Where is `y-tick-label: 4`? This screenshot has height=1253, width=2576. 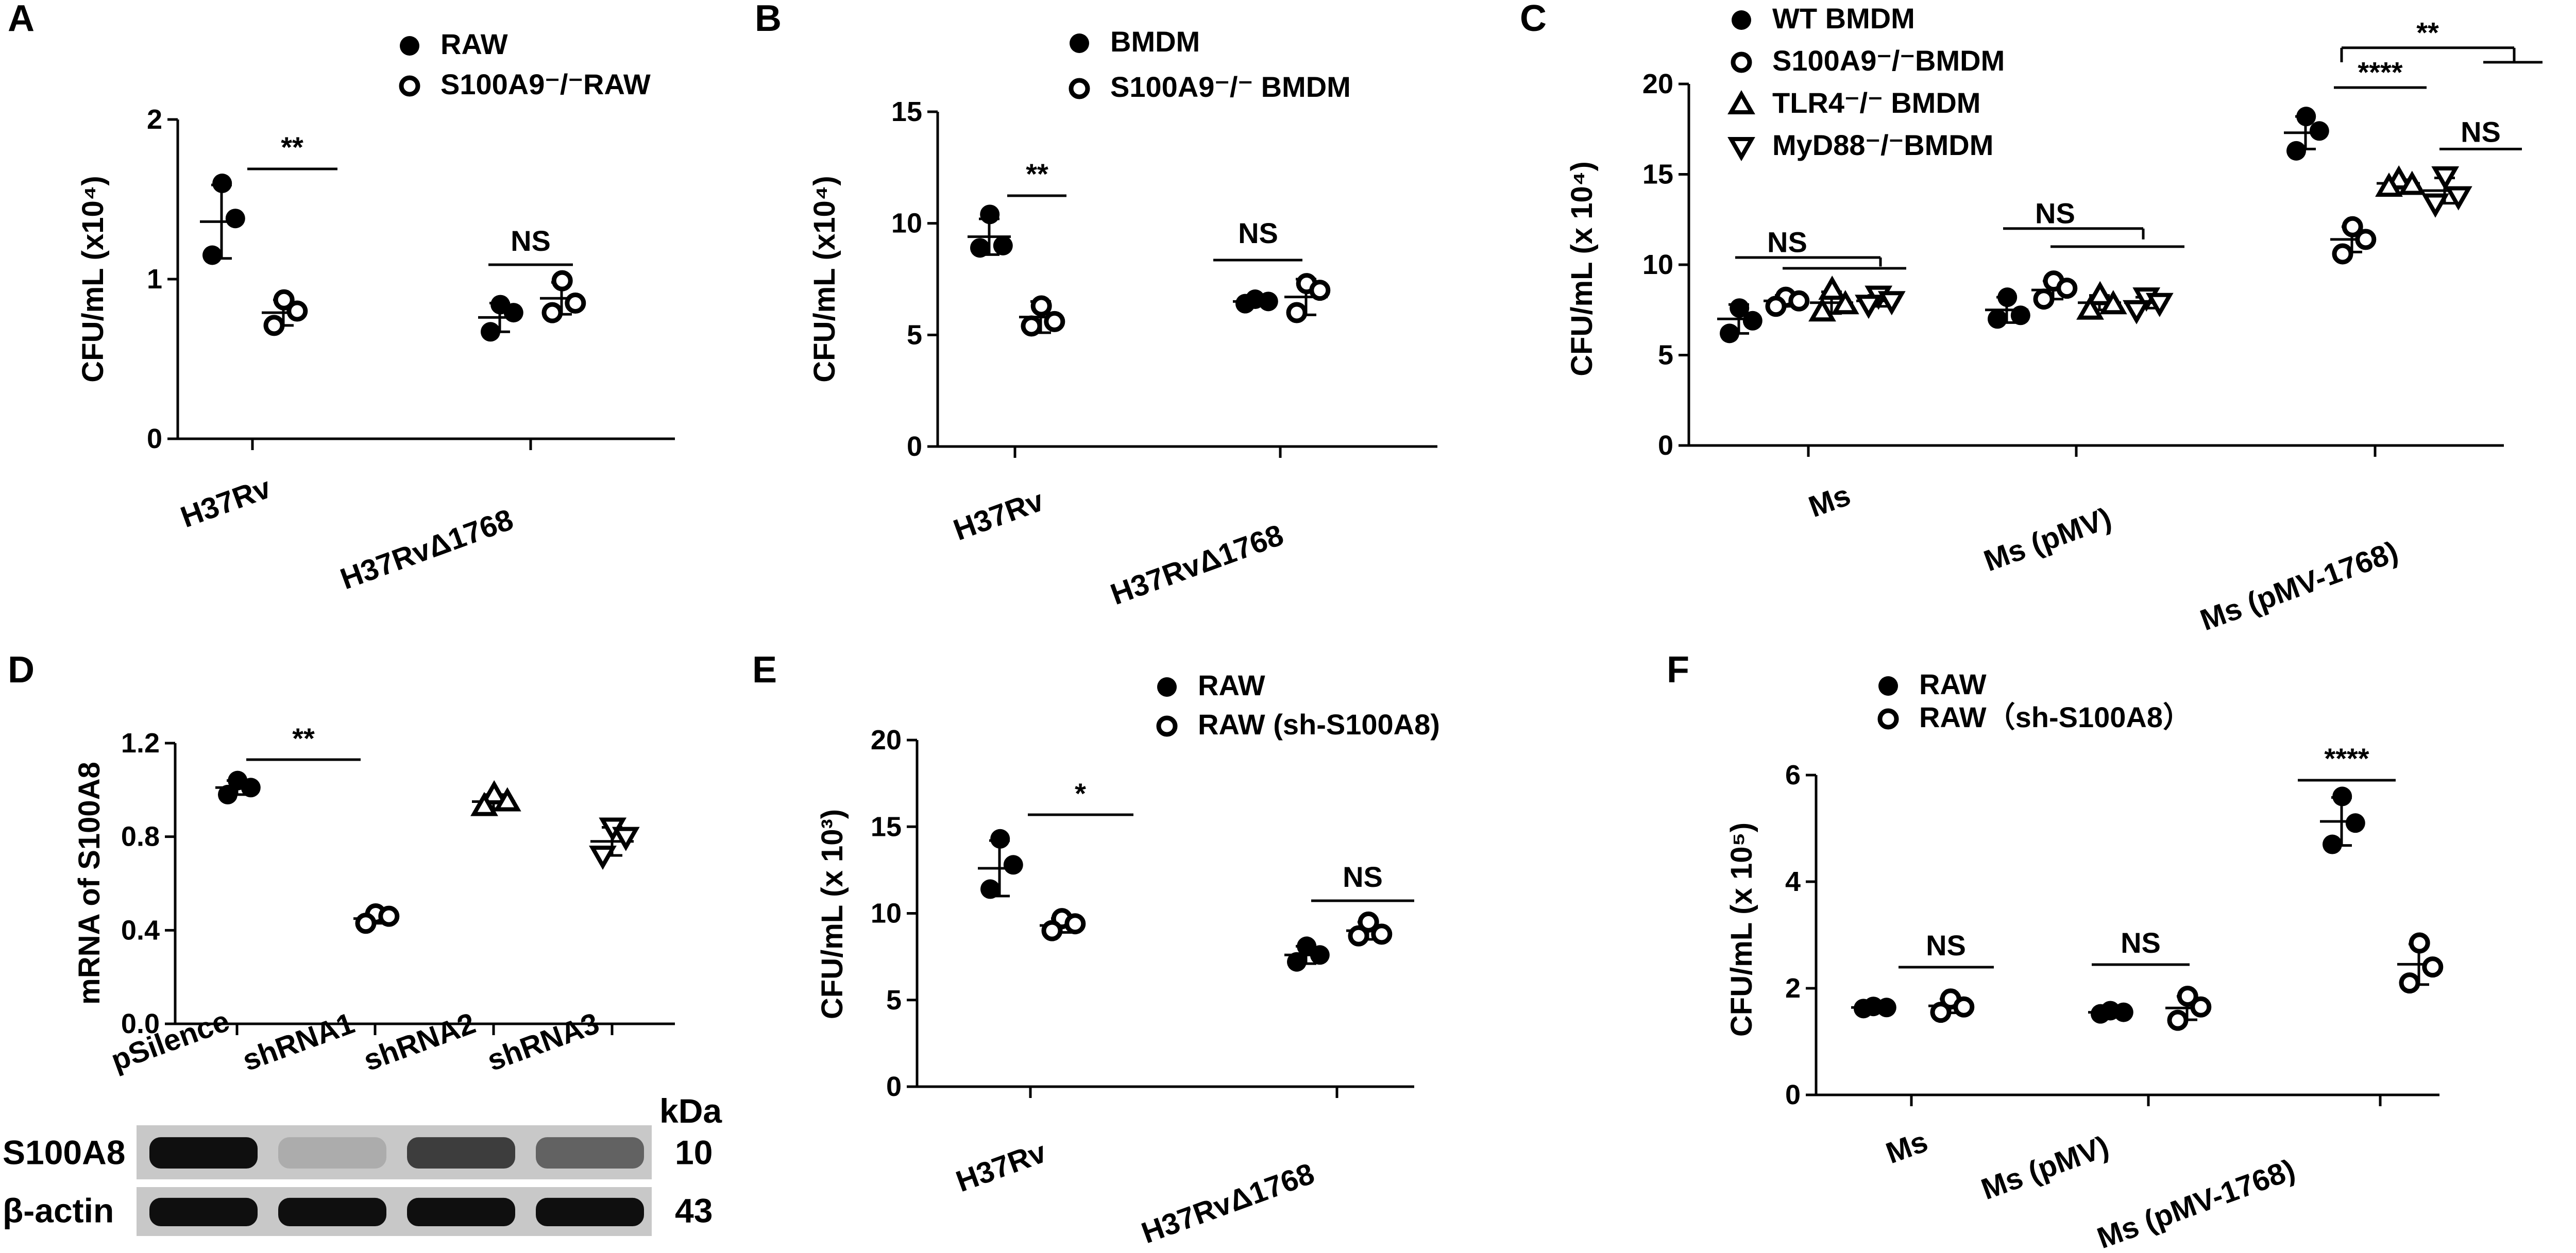 y-tick-label: 4 is located at coordinates (1793, 881).